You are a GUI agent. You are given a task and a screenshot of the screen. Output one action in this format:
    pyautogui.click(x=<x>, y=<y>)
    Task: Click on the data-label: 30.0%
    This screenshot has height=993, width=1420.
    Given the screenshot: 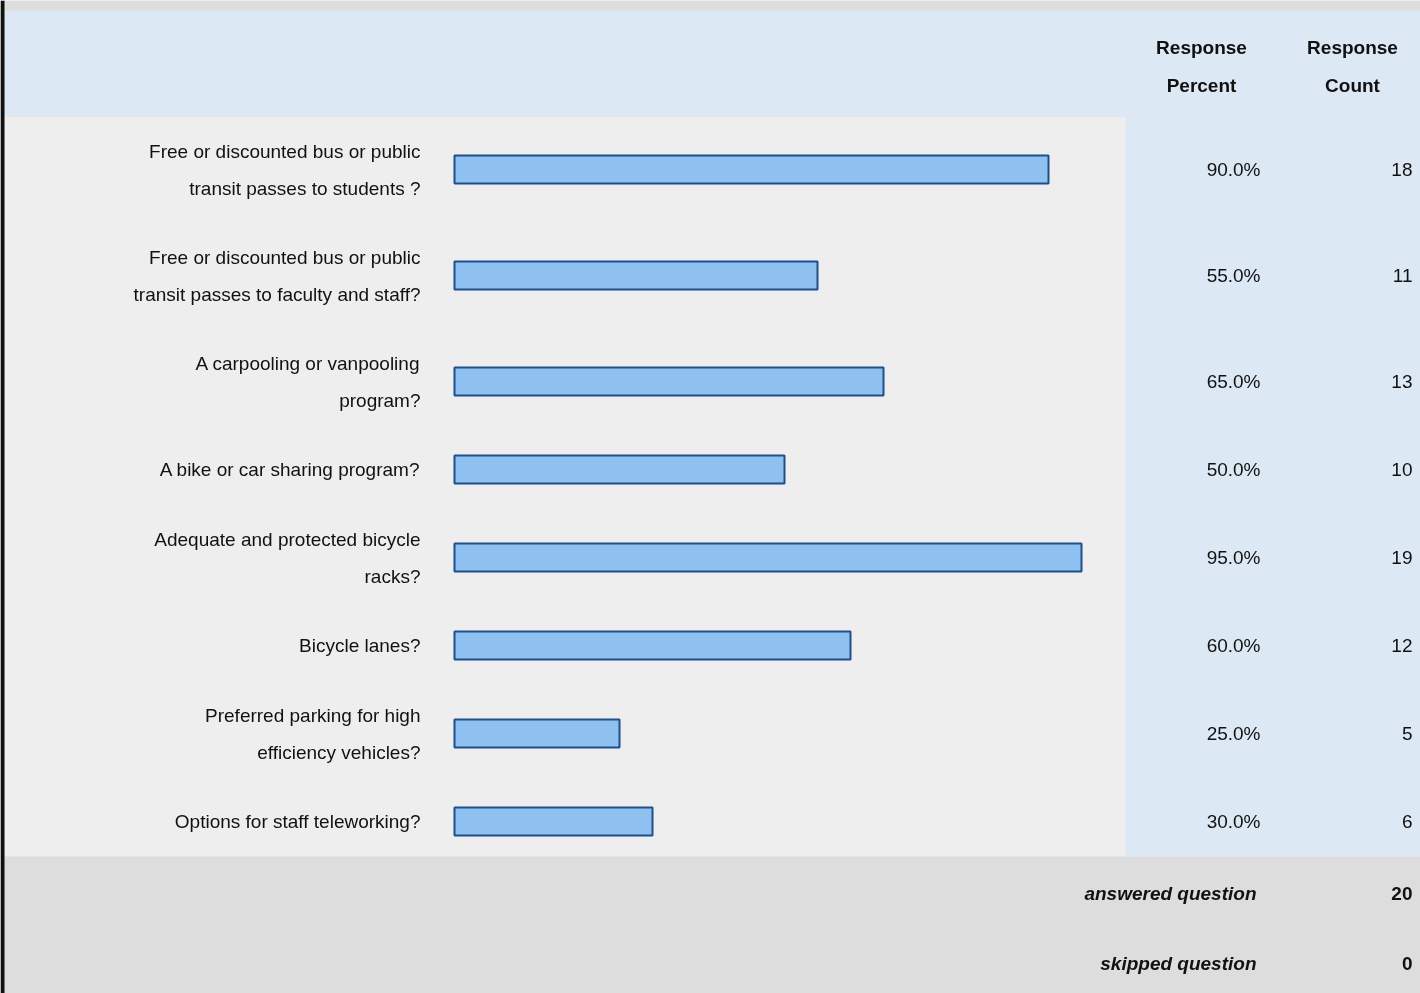 What is the action you would take?
    pyautogui.click(x=1233, y=821)
    